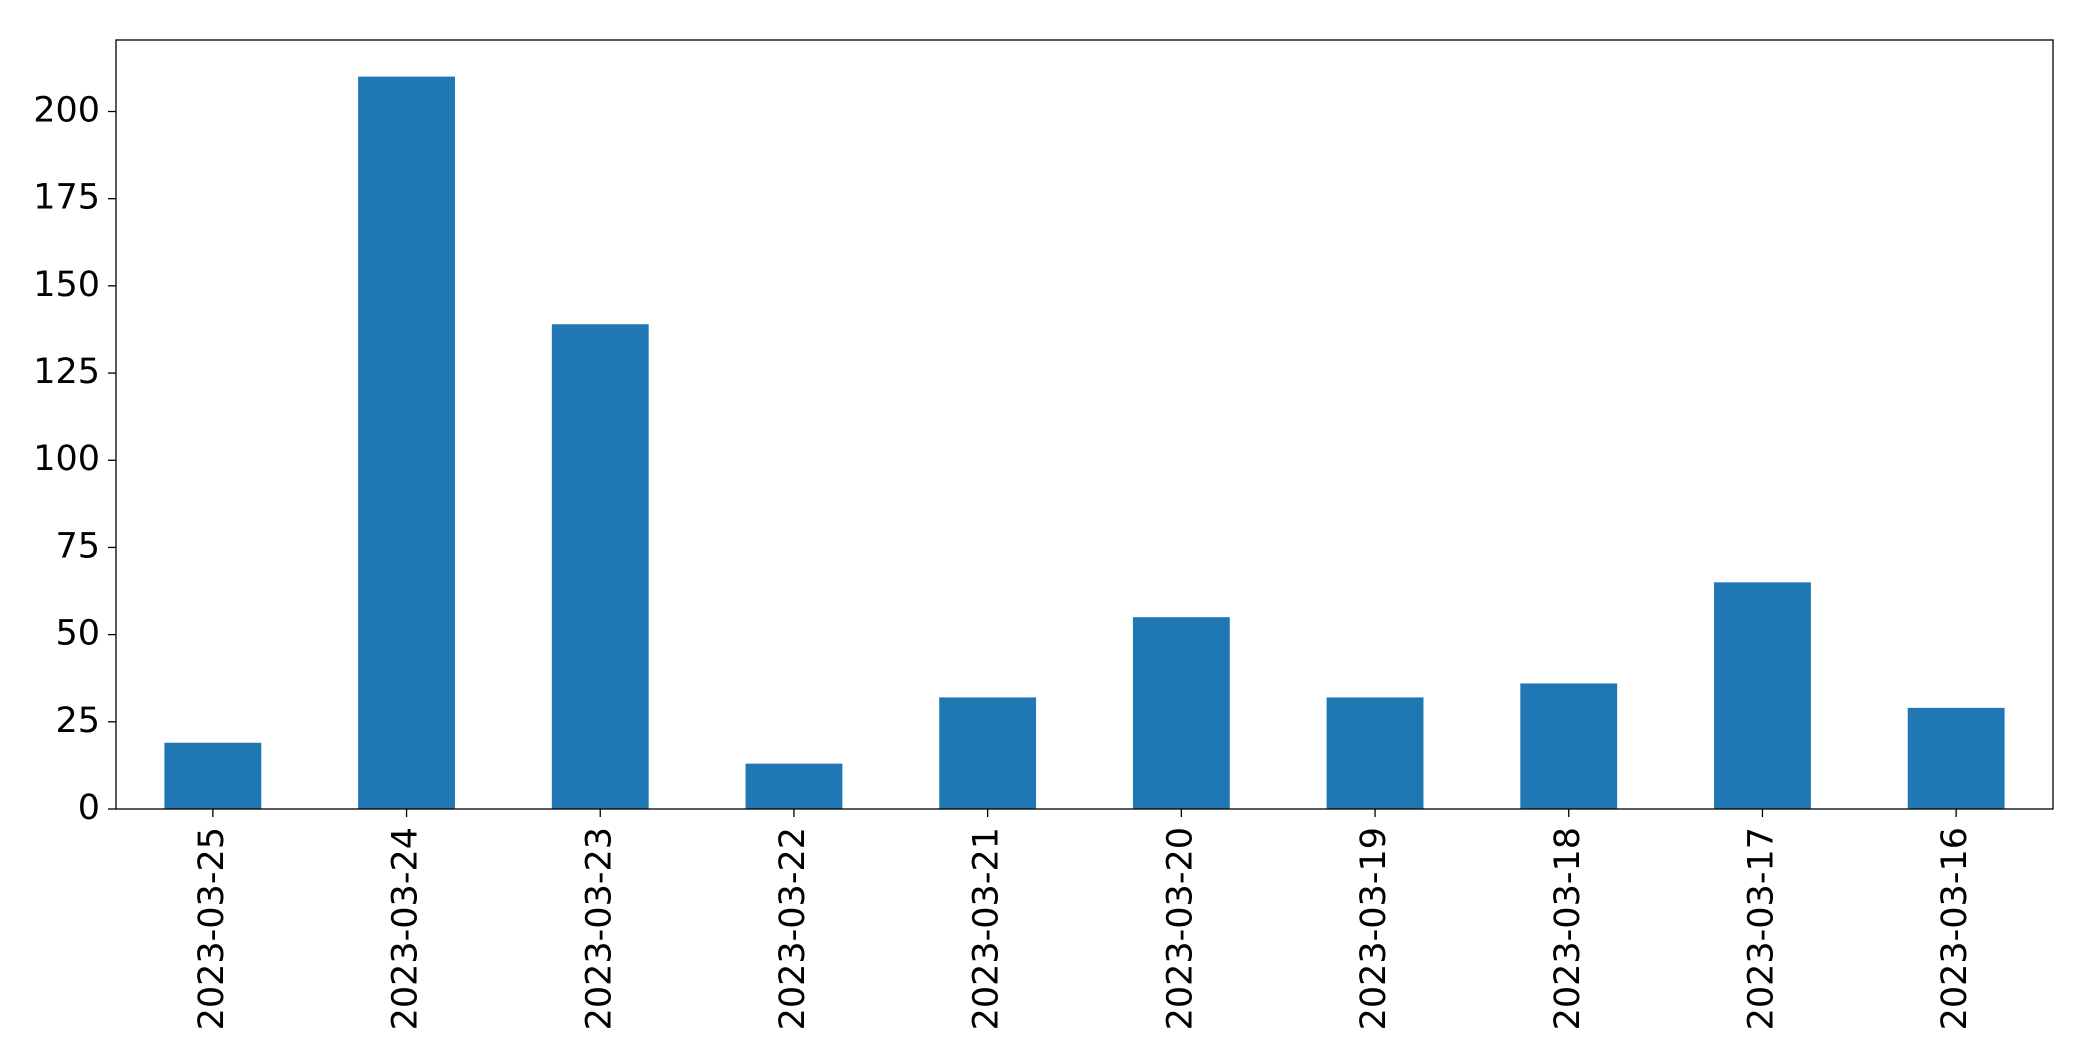  I want to click on x-tick-label: 2023-03-18, so click(1568, 928).